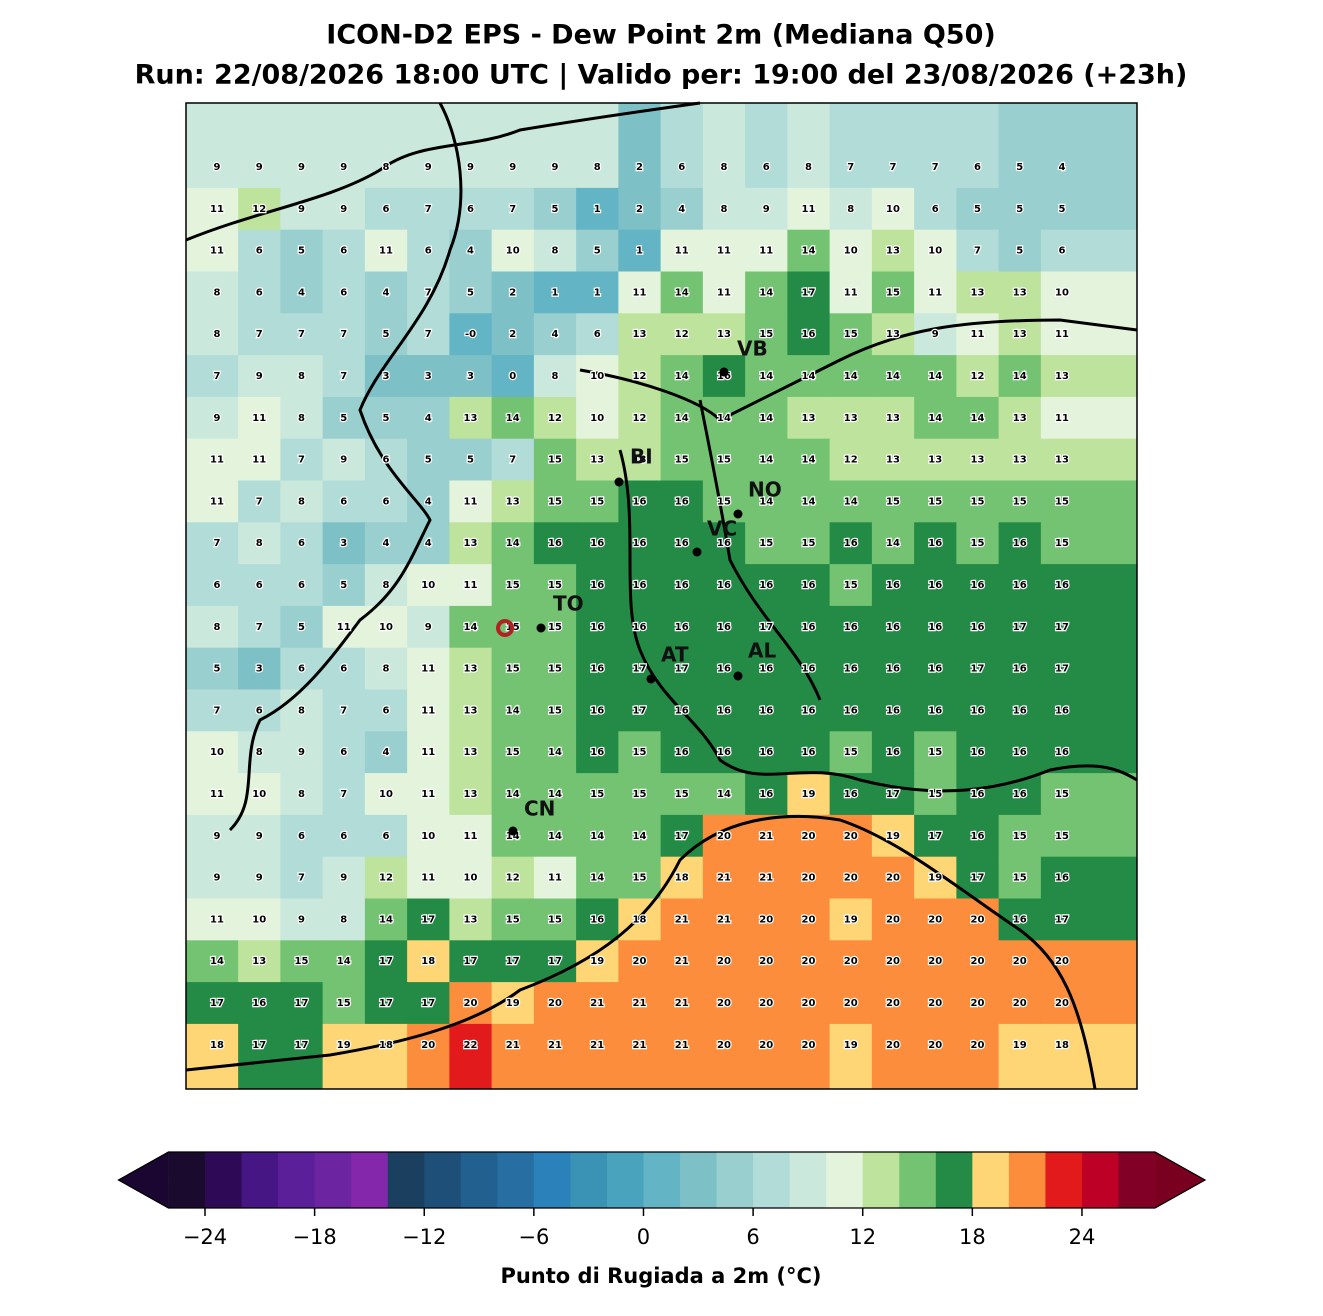  Describe the element at coordinates (752, 349) in the screenshot. I see `city-label: VB` at that location.